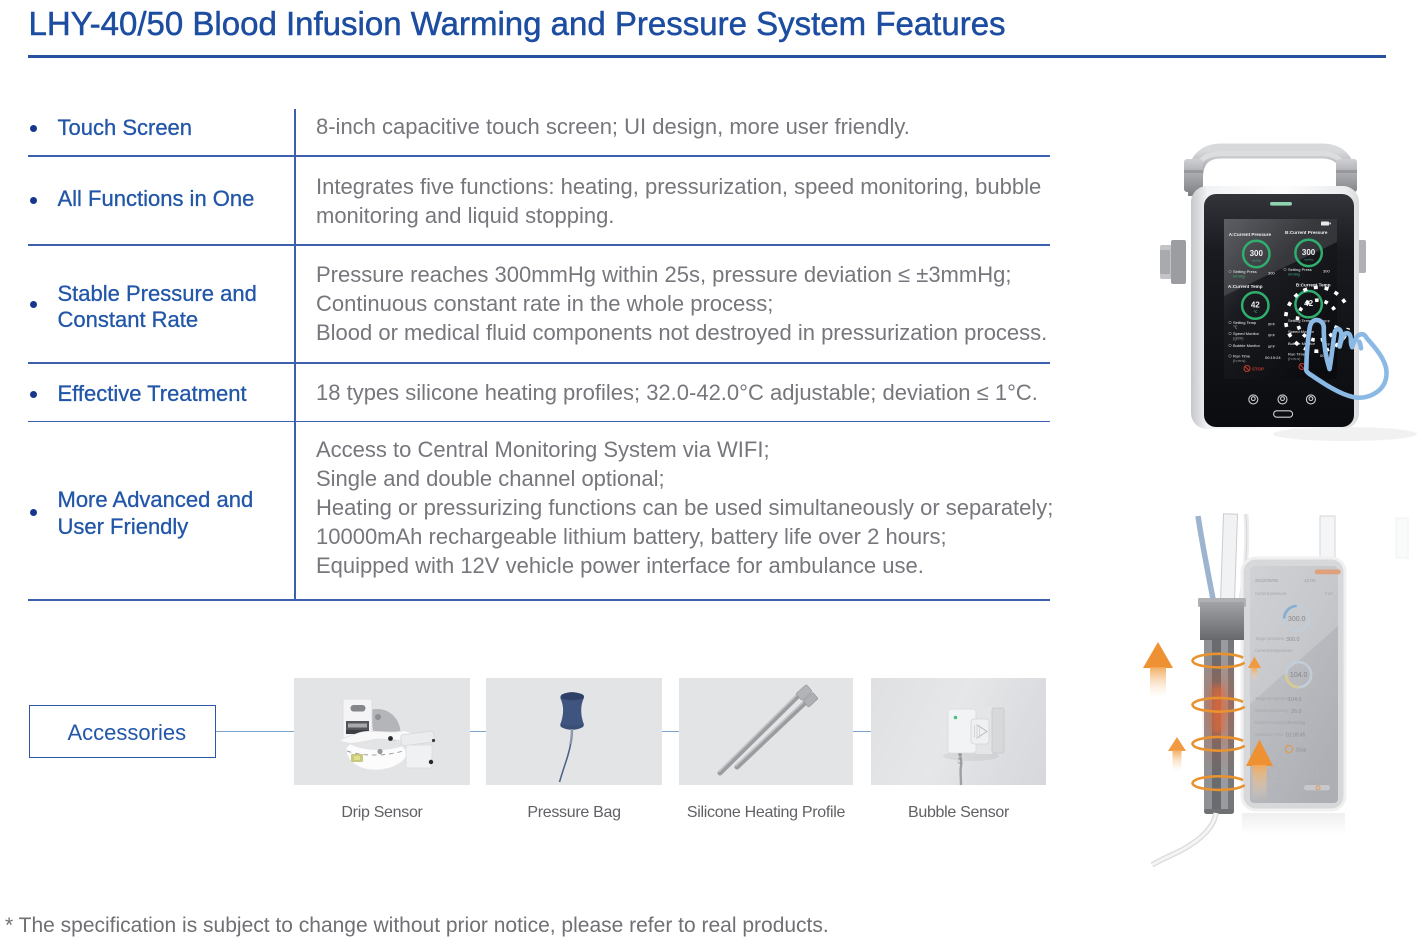  What do you see at coordinates (1296, 736) in the screenshot?
I see `svg-text: 01:30:45` at bounding box center [1296, 736].